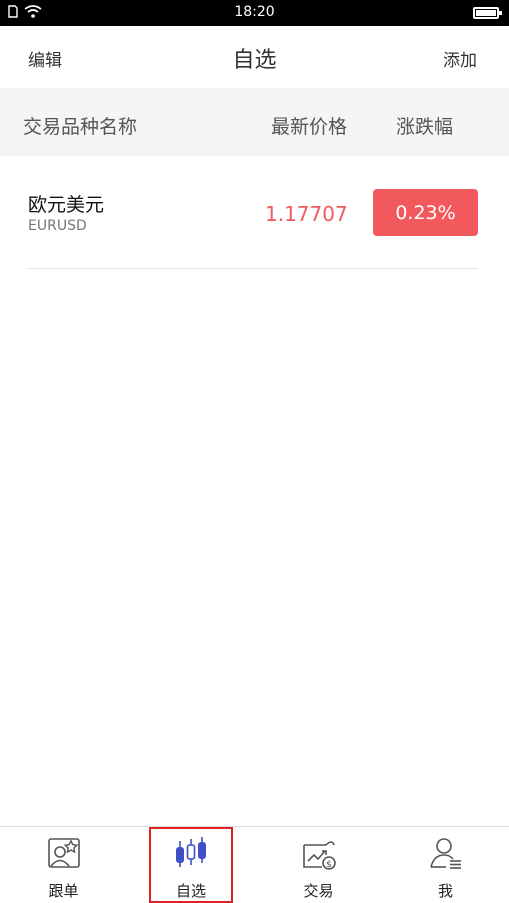 The height and width of the screenshot is (903, 509). I want to click on status-time: 18:20, so click(254, 12).